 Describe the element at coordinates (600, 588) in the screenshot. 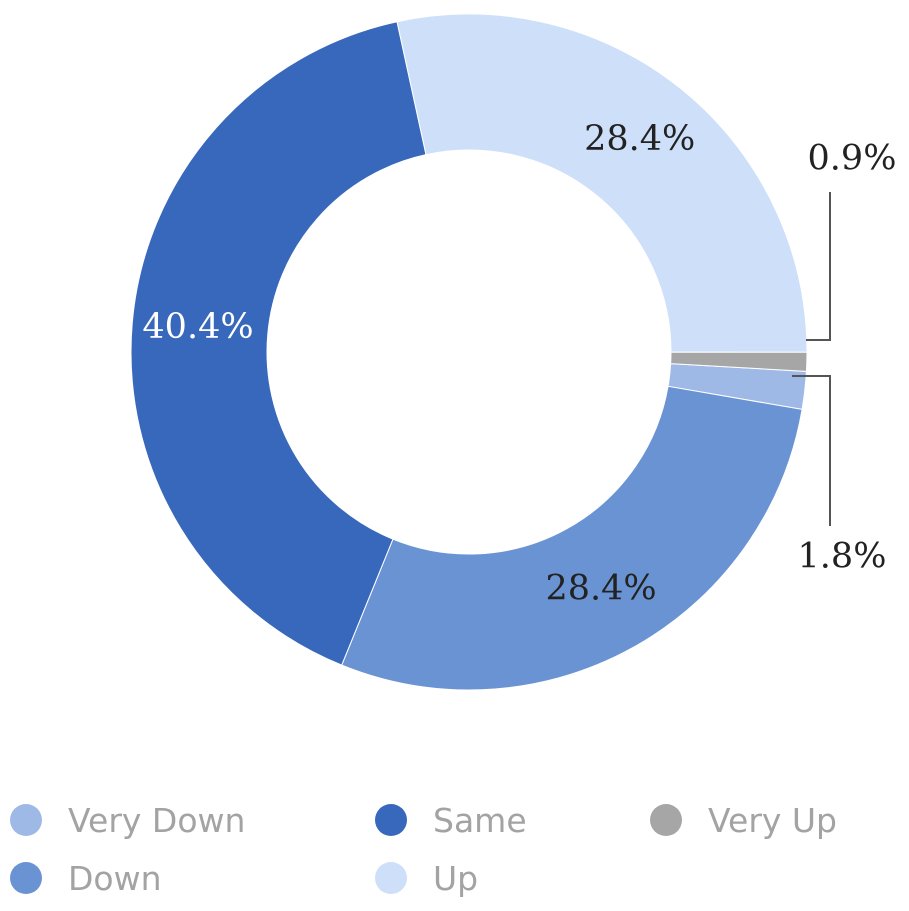

I see `data-label-down: 28.4%` at that location.